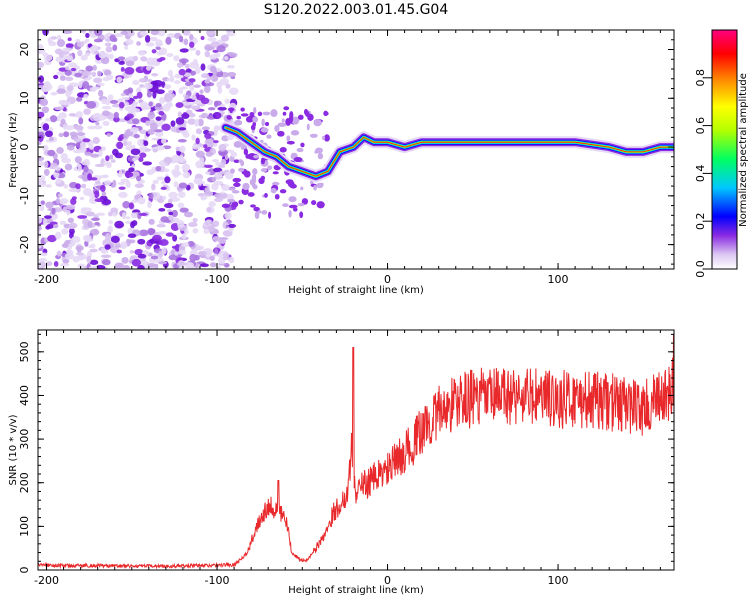 Image resolution: width=750 pixels, height=600 pixels. I want to click on colorbar-tick-label: 0.4, so click(700, 174).